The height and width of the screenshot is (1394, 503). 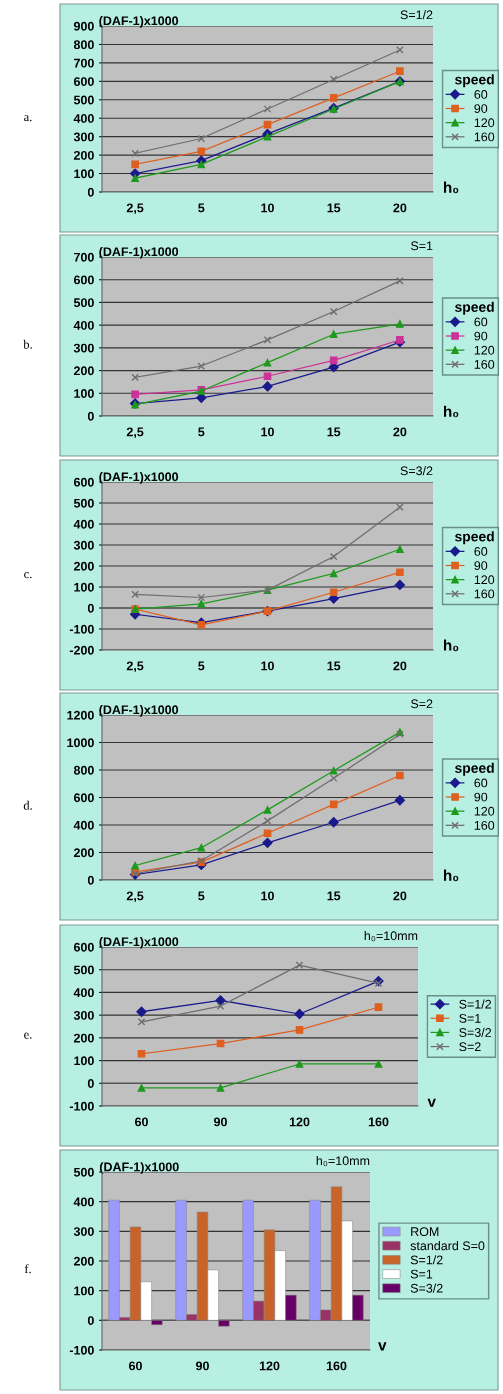 I want to click on y-tick-label: 1200, so click(x=80, y=715).